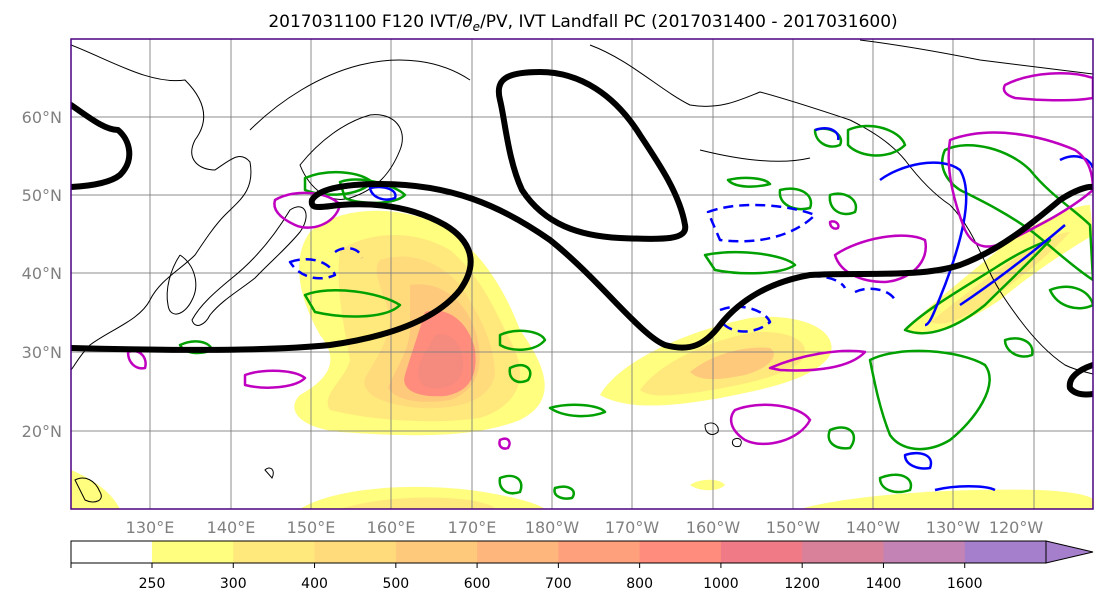 The height and width of the screenshot is (603, 1105). What do you see at coordinates (793, 527) in the screenshot?
I see `lon-label-150w: 150°W` at bounding box center [793, 527].